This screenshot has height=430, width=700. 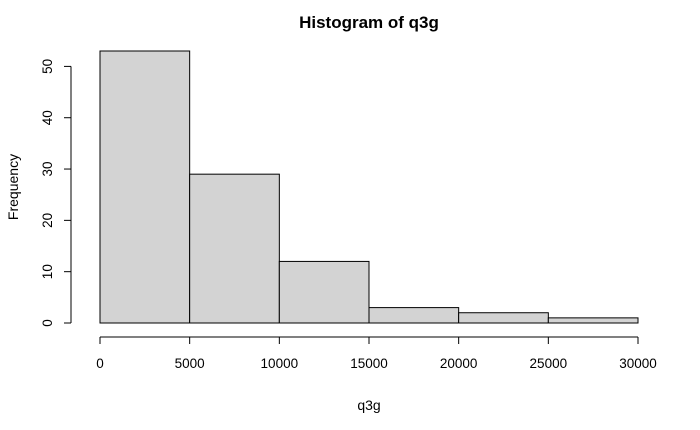 I want to click on x-tick-label-6: 30000, so click(x=638, y=363).